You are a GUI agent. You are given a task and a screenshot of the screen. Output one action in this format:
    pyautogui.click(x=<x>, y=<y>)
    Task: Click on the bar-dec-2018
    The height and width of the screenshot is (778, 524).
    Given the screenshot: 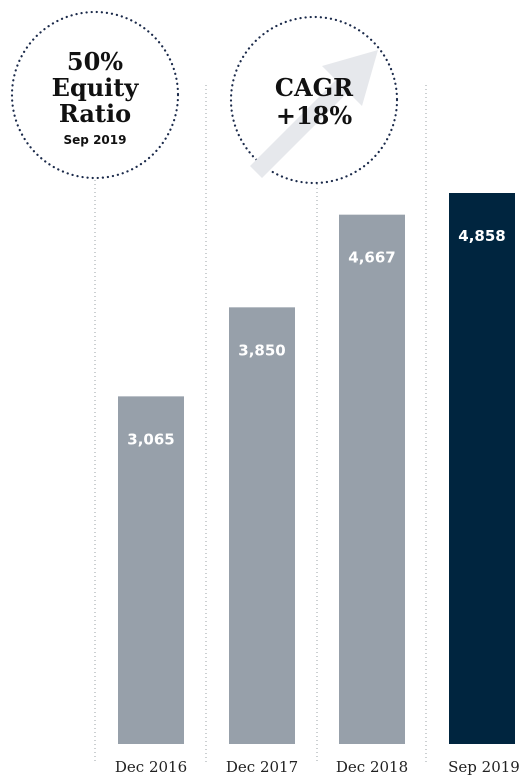 What is the action you would take?
    pyautogui.click(x=372, y=479)
    